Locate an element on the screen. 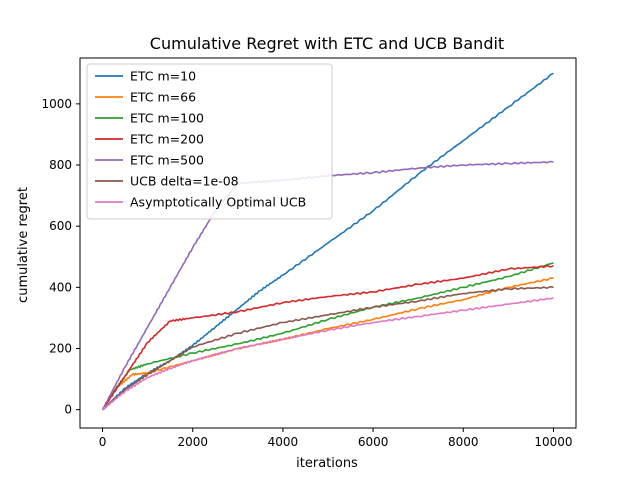 Image resolution: width=640 pixels, height=485 pixels. legend-box is located at coordinates (209, 141).